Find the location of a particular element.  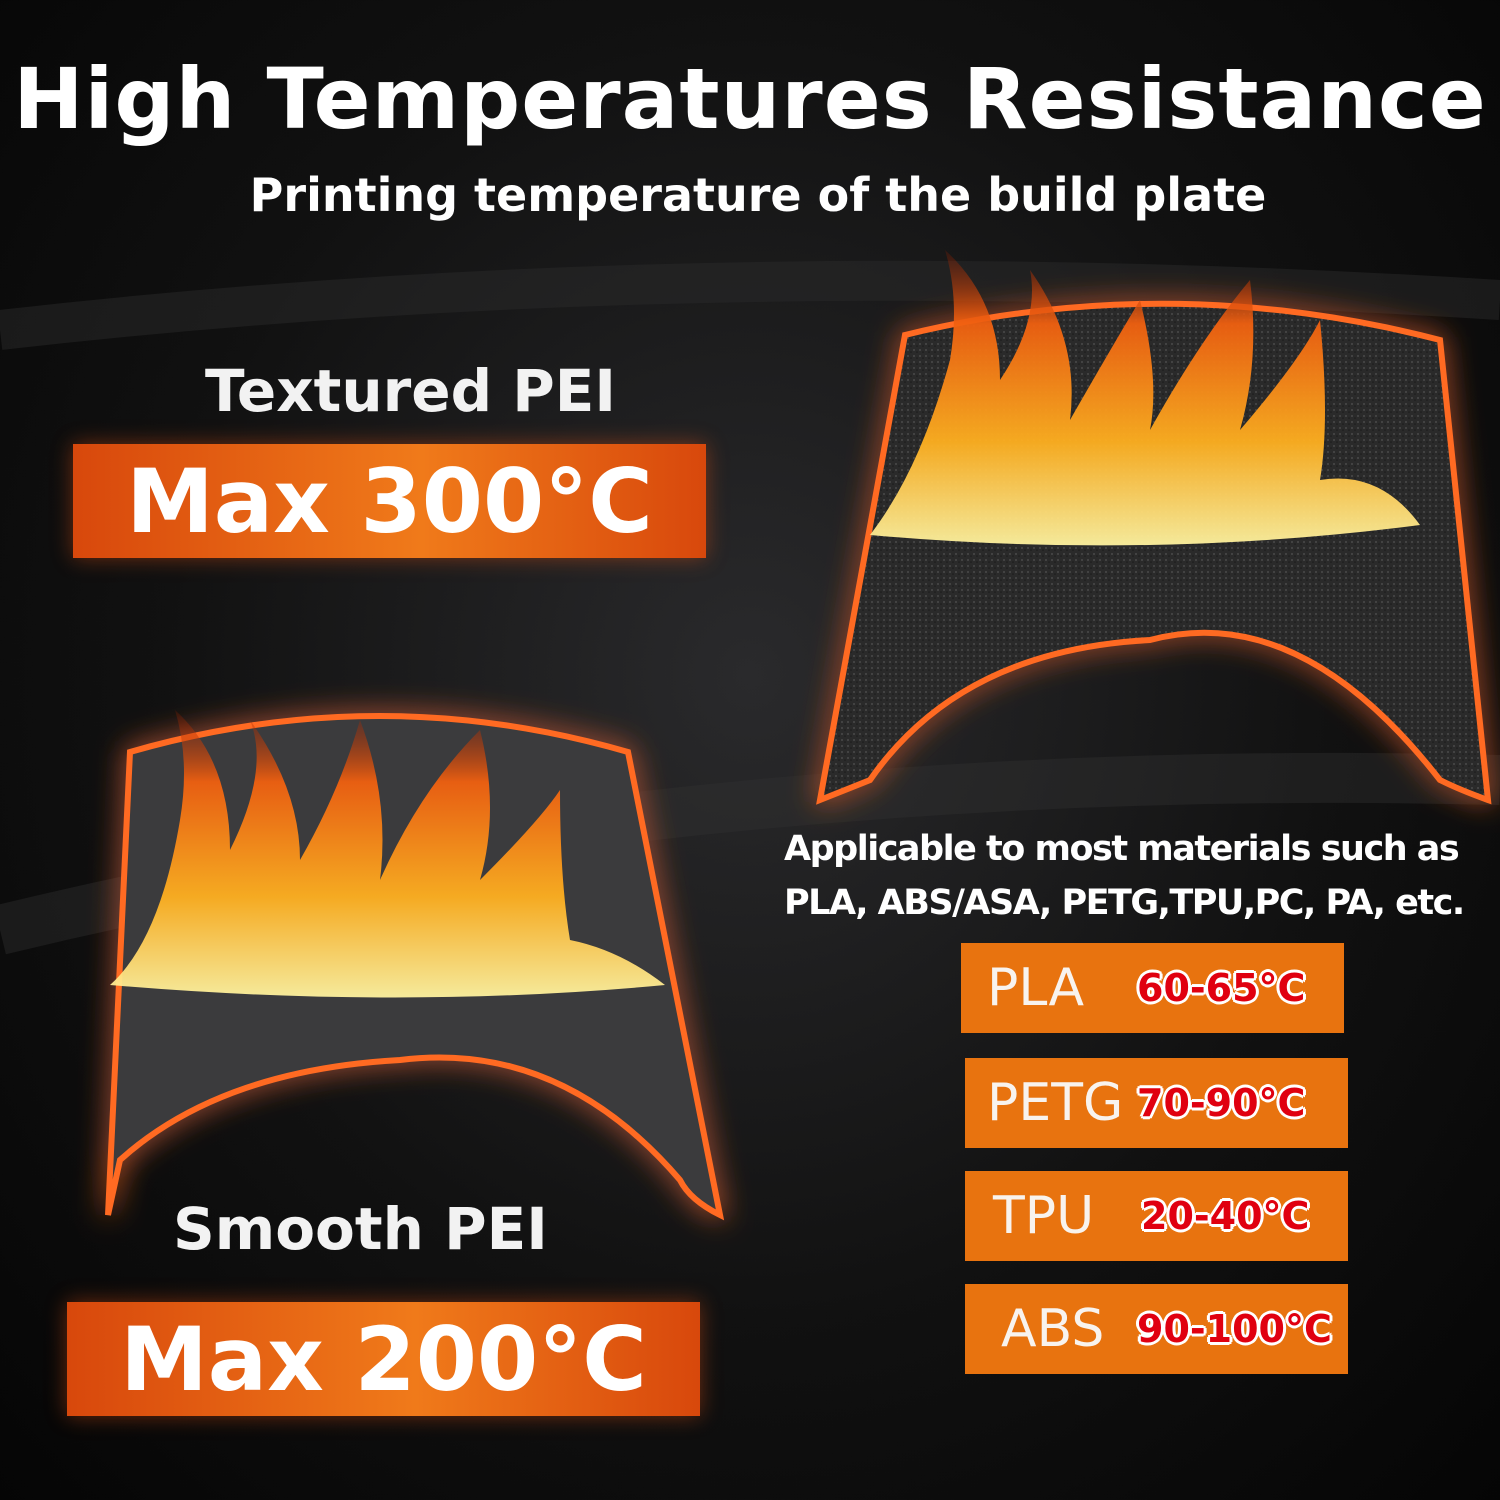

applicable-line-1: Applicable to most materials such as is located at coordinates (1122, 849).